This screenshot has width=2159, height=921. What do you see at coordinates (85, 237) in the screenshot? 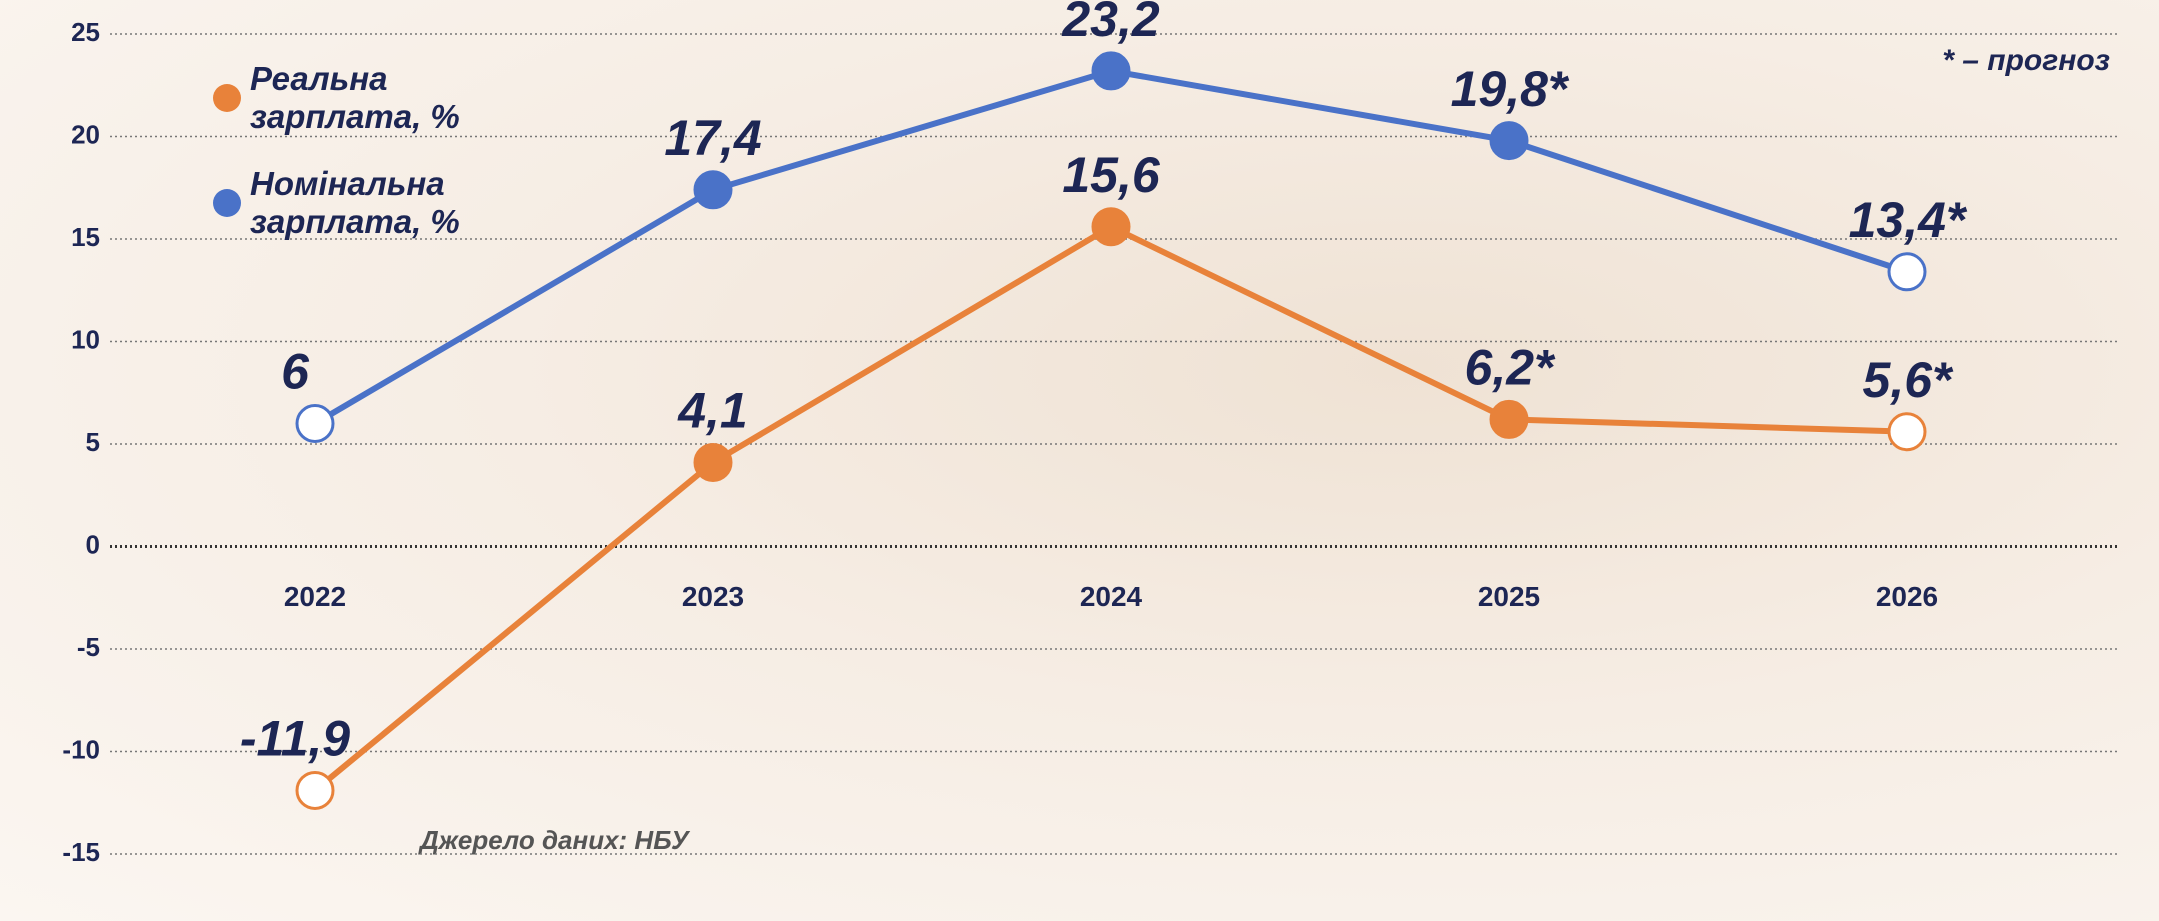
I see `y-tick-label: 15` at bounding box center [85, 237].